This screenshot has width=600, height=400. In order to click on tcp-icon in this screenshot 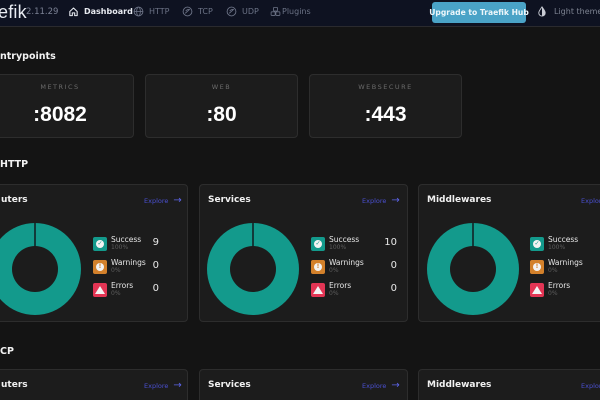, I will do `click(187, 11)`.